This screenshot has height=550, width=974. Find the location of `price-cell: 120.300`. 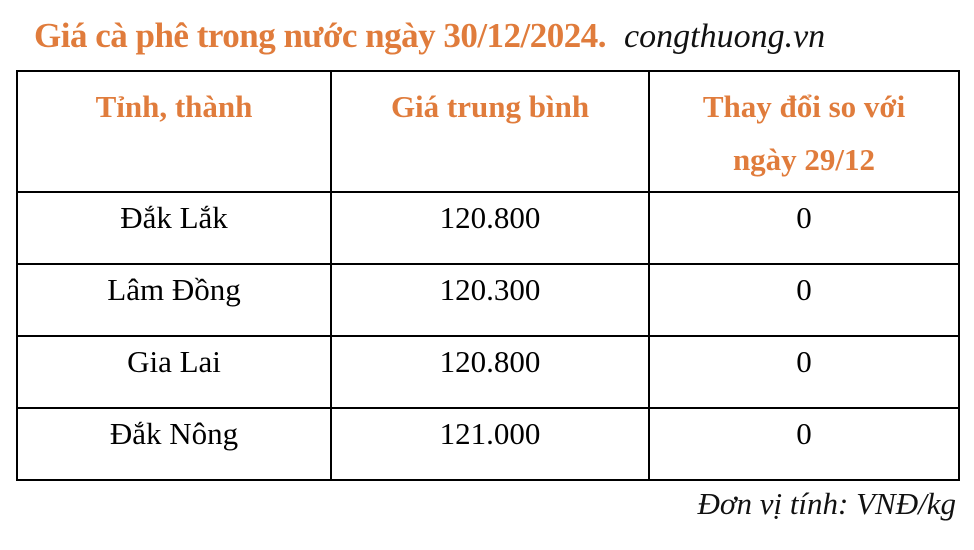

price-cell: 120.300 is located at coordinates (490, 300).